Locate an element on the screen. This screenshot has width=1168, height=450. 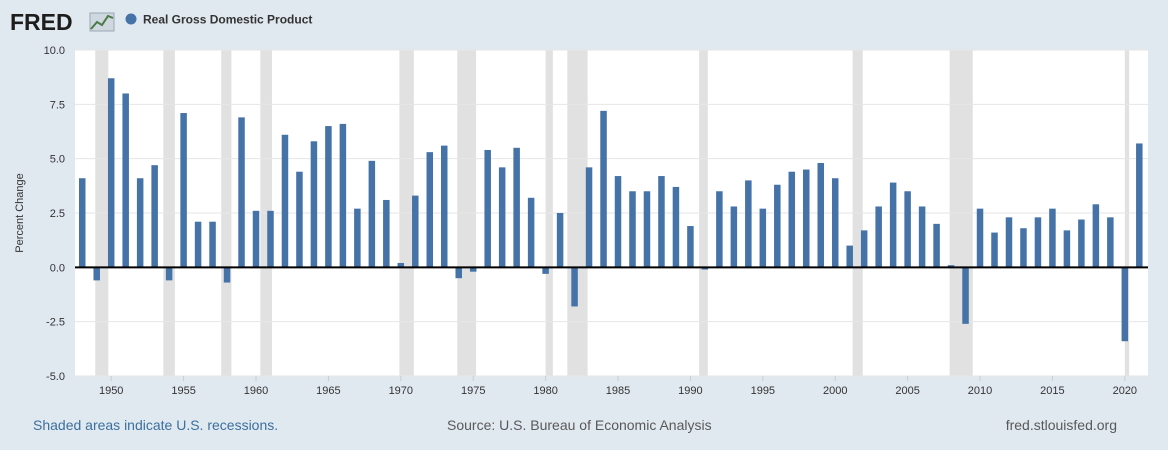
bar-1978 is located at coordinates (516, 207).